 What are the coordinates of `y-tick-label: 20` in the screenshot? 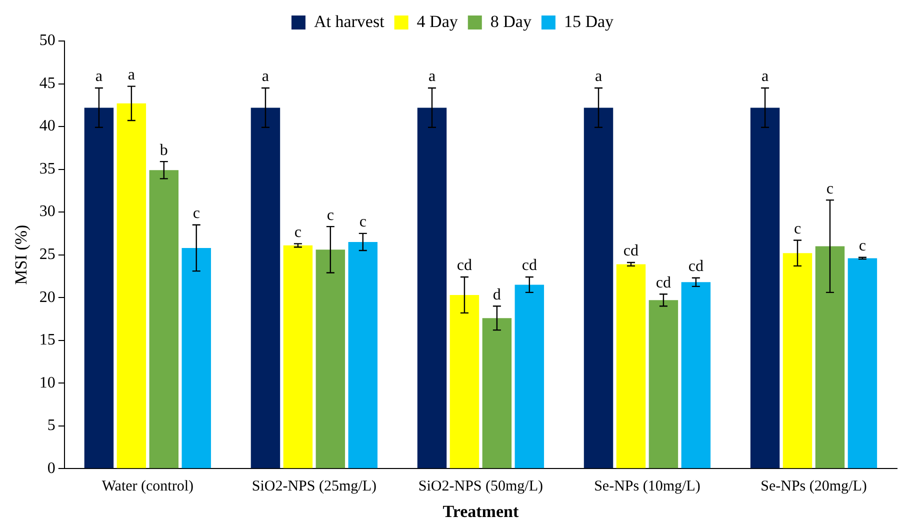 It's located at (47, 297).